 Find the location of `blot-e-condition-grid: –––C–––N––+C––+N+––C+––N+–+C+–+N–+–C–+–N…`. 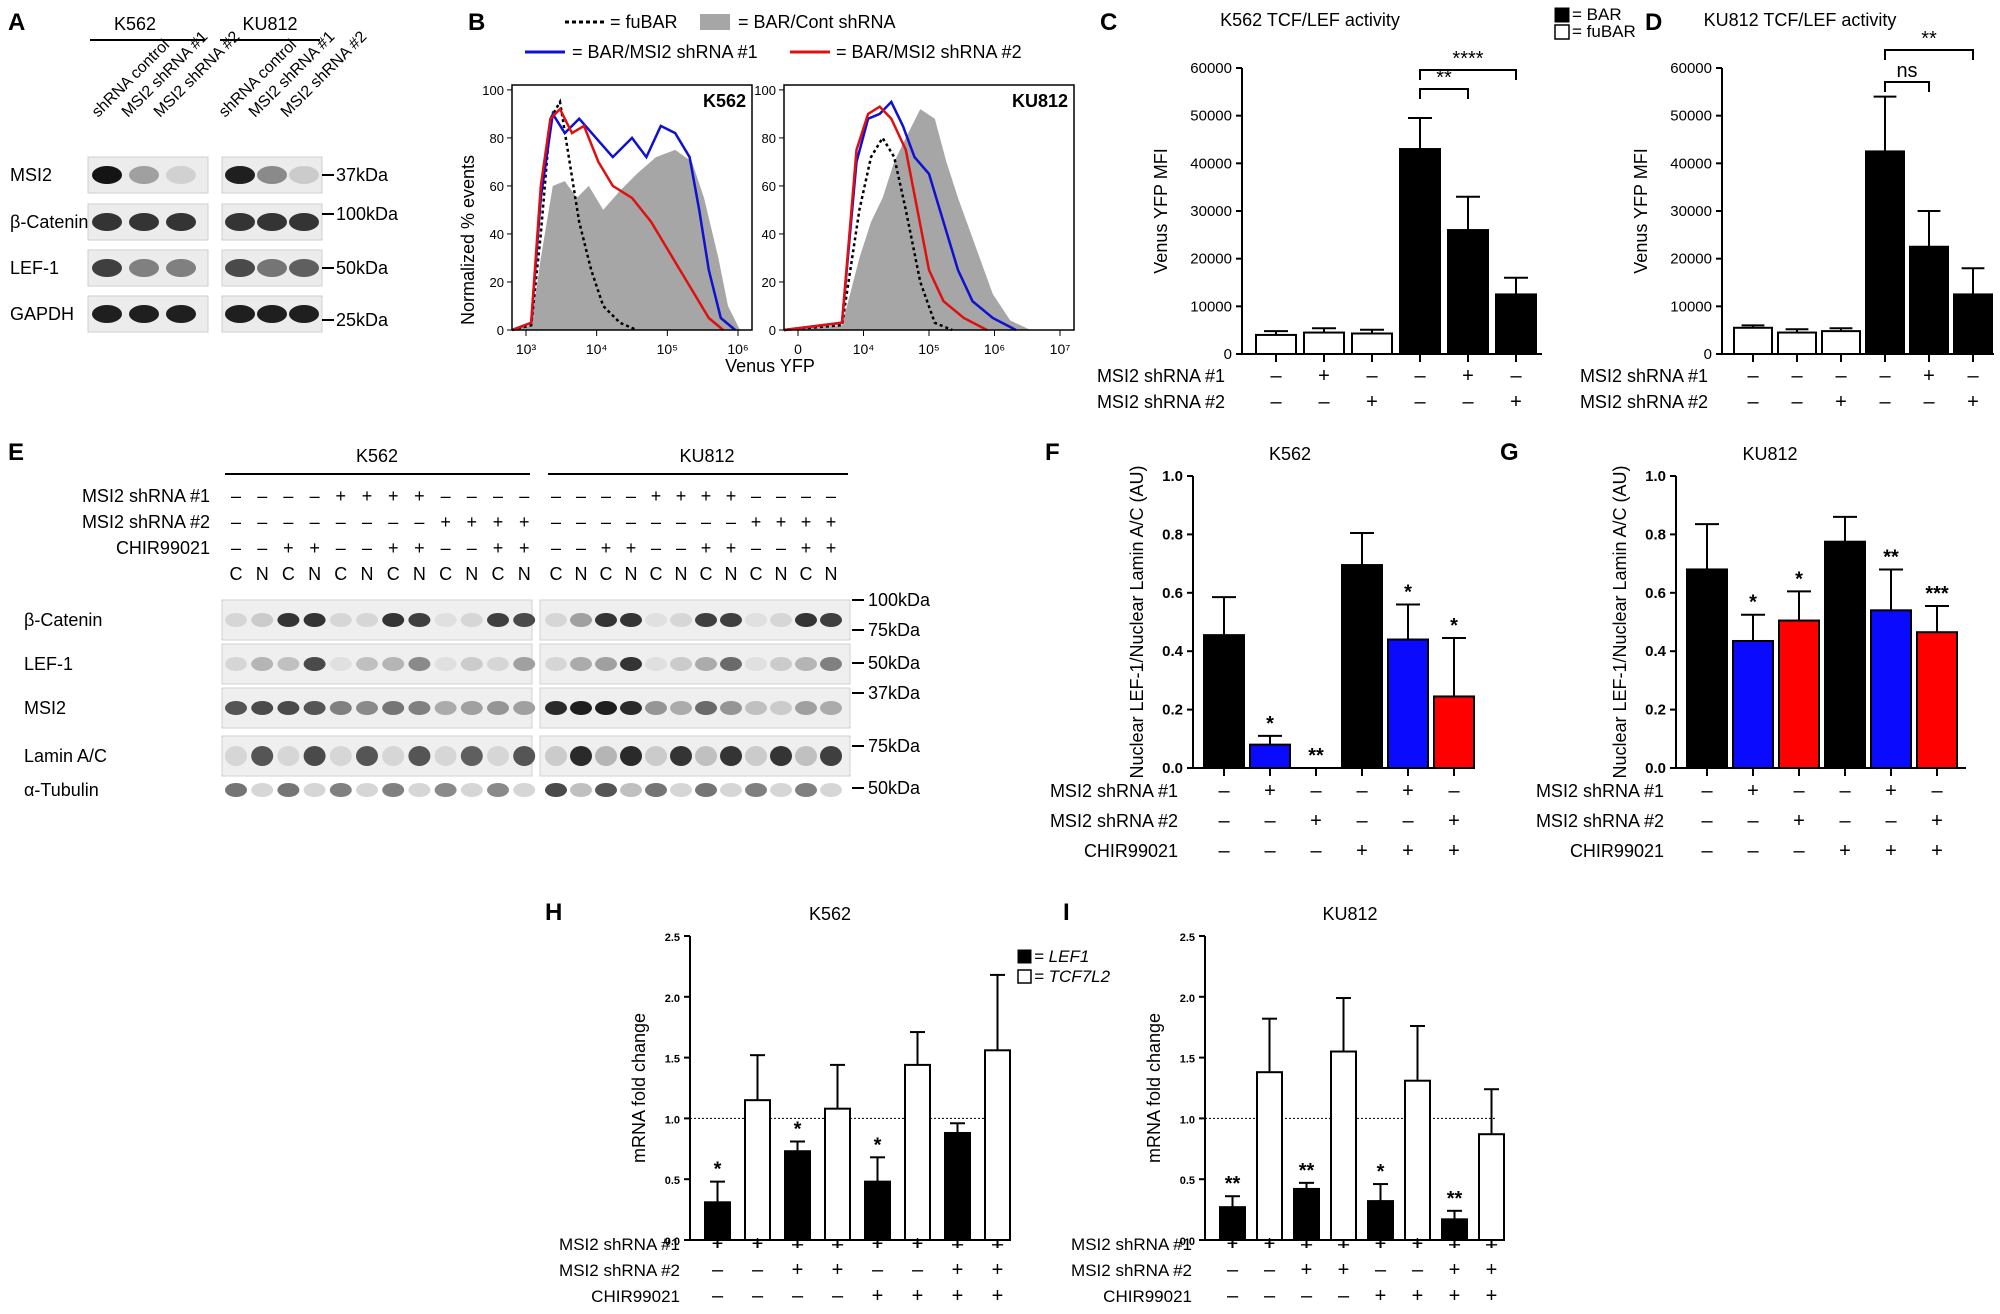

blot-e-condition-grid: –––C–––N––+C––+N+––C+––N+–+C+–+N–+–C–+–N… is located at coordinates (534, 535).